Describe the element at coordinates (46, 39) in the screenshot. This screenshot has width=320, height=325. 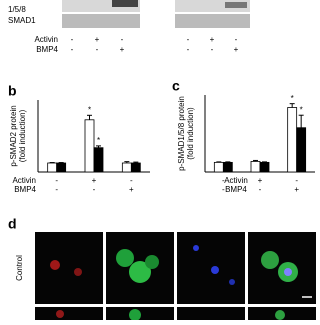
I see `blot-row-label: Activin` at that location.